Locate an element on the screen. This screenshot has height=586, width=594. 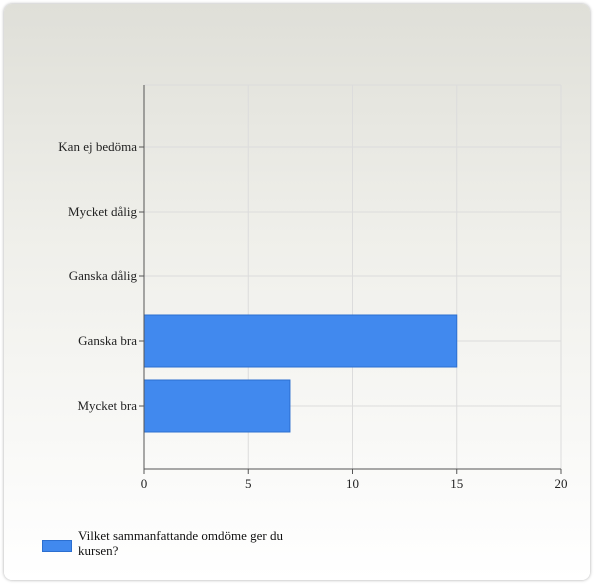
y-tick-label: Ganska bra is located at coordinates (107, 340).